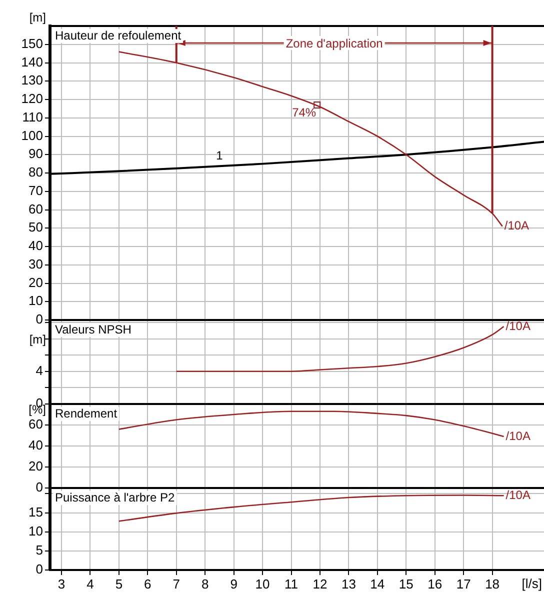  I want to click on y-tick-label: 80, so click(35, 172).